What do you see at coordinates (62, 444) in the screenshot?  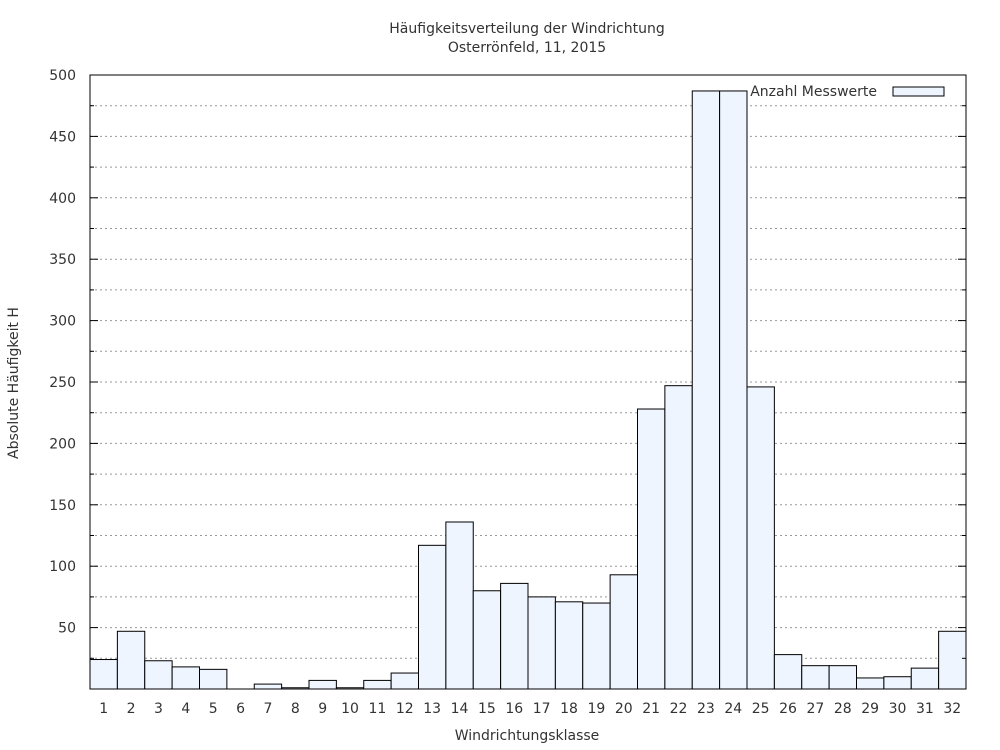 I see `y-tick-label: 200` at bounding box center [62, 444].